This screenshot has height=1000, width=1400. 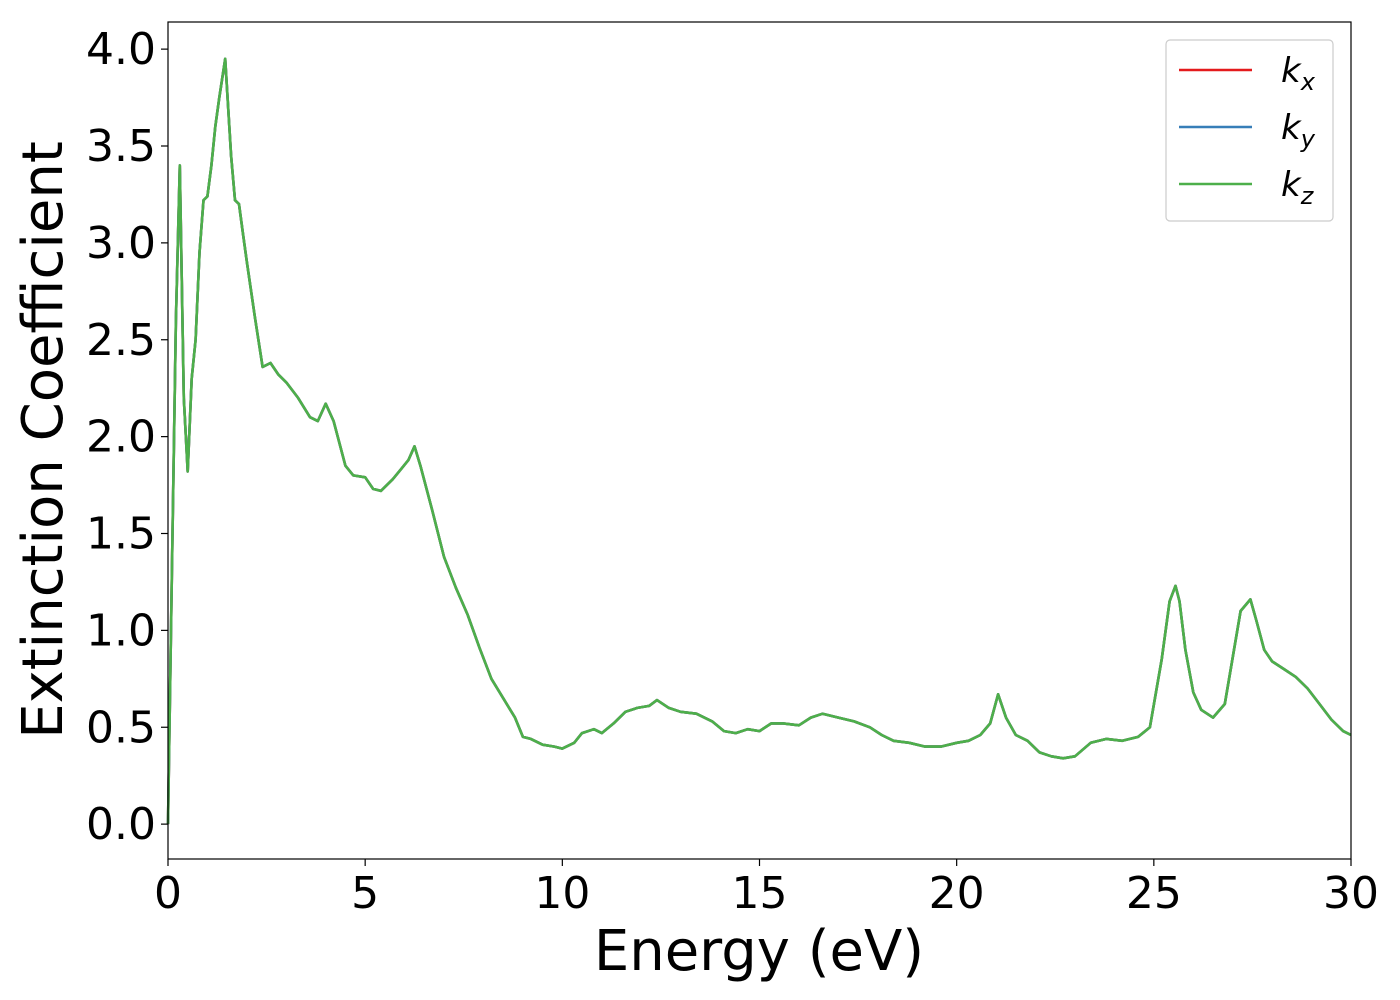 What do you see at coordinates (562, 893) in the screenshot?
I see `x-tick-label: 10` at bounding box center [562, 893].